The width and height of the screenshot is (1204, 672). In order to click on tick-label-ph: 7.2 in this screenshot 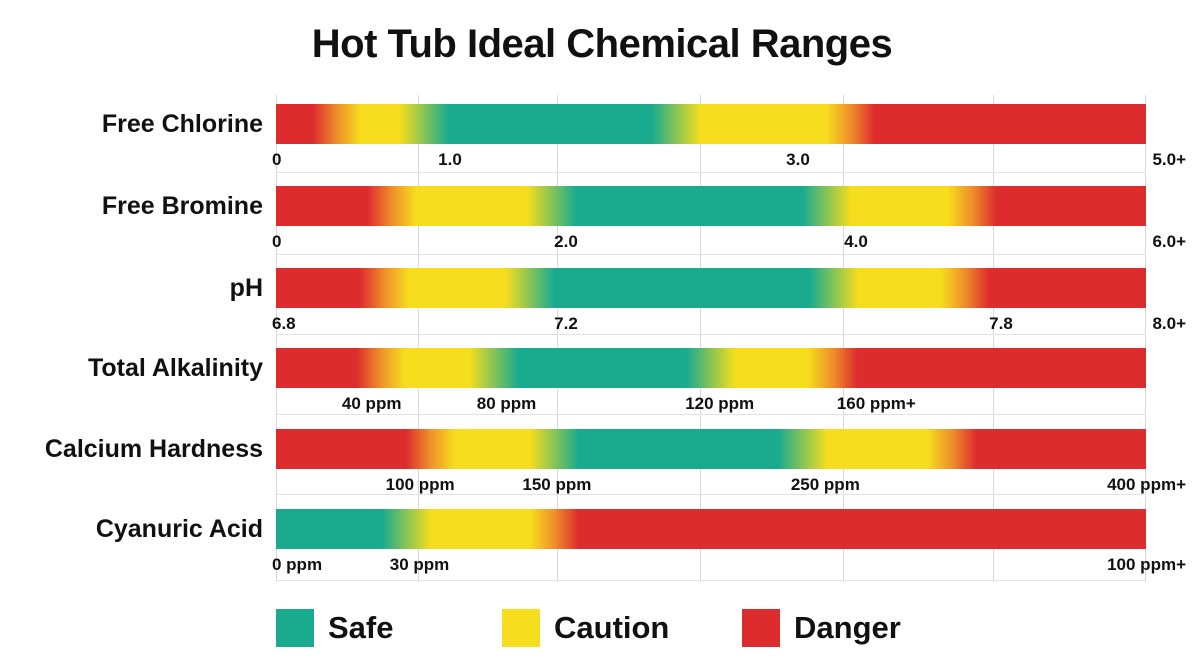, I will do `click(566, 323)`.